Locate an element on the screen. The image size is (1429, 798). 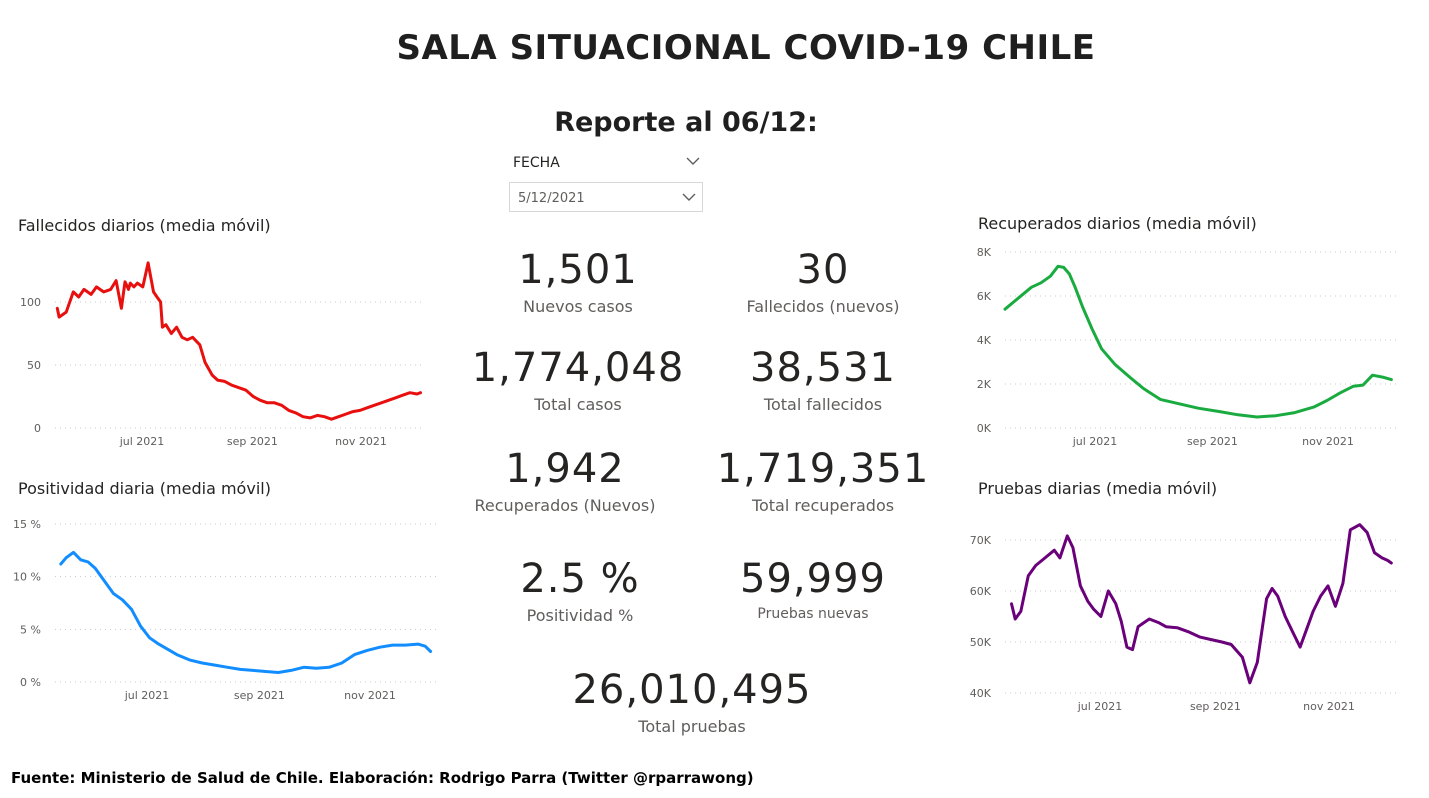
kpi-value: 1,774,048 is located at coordinates (578, 368).